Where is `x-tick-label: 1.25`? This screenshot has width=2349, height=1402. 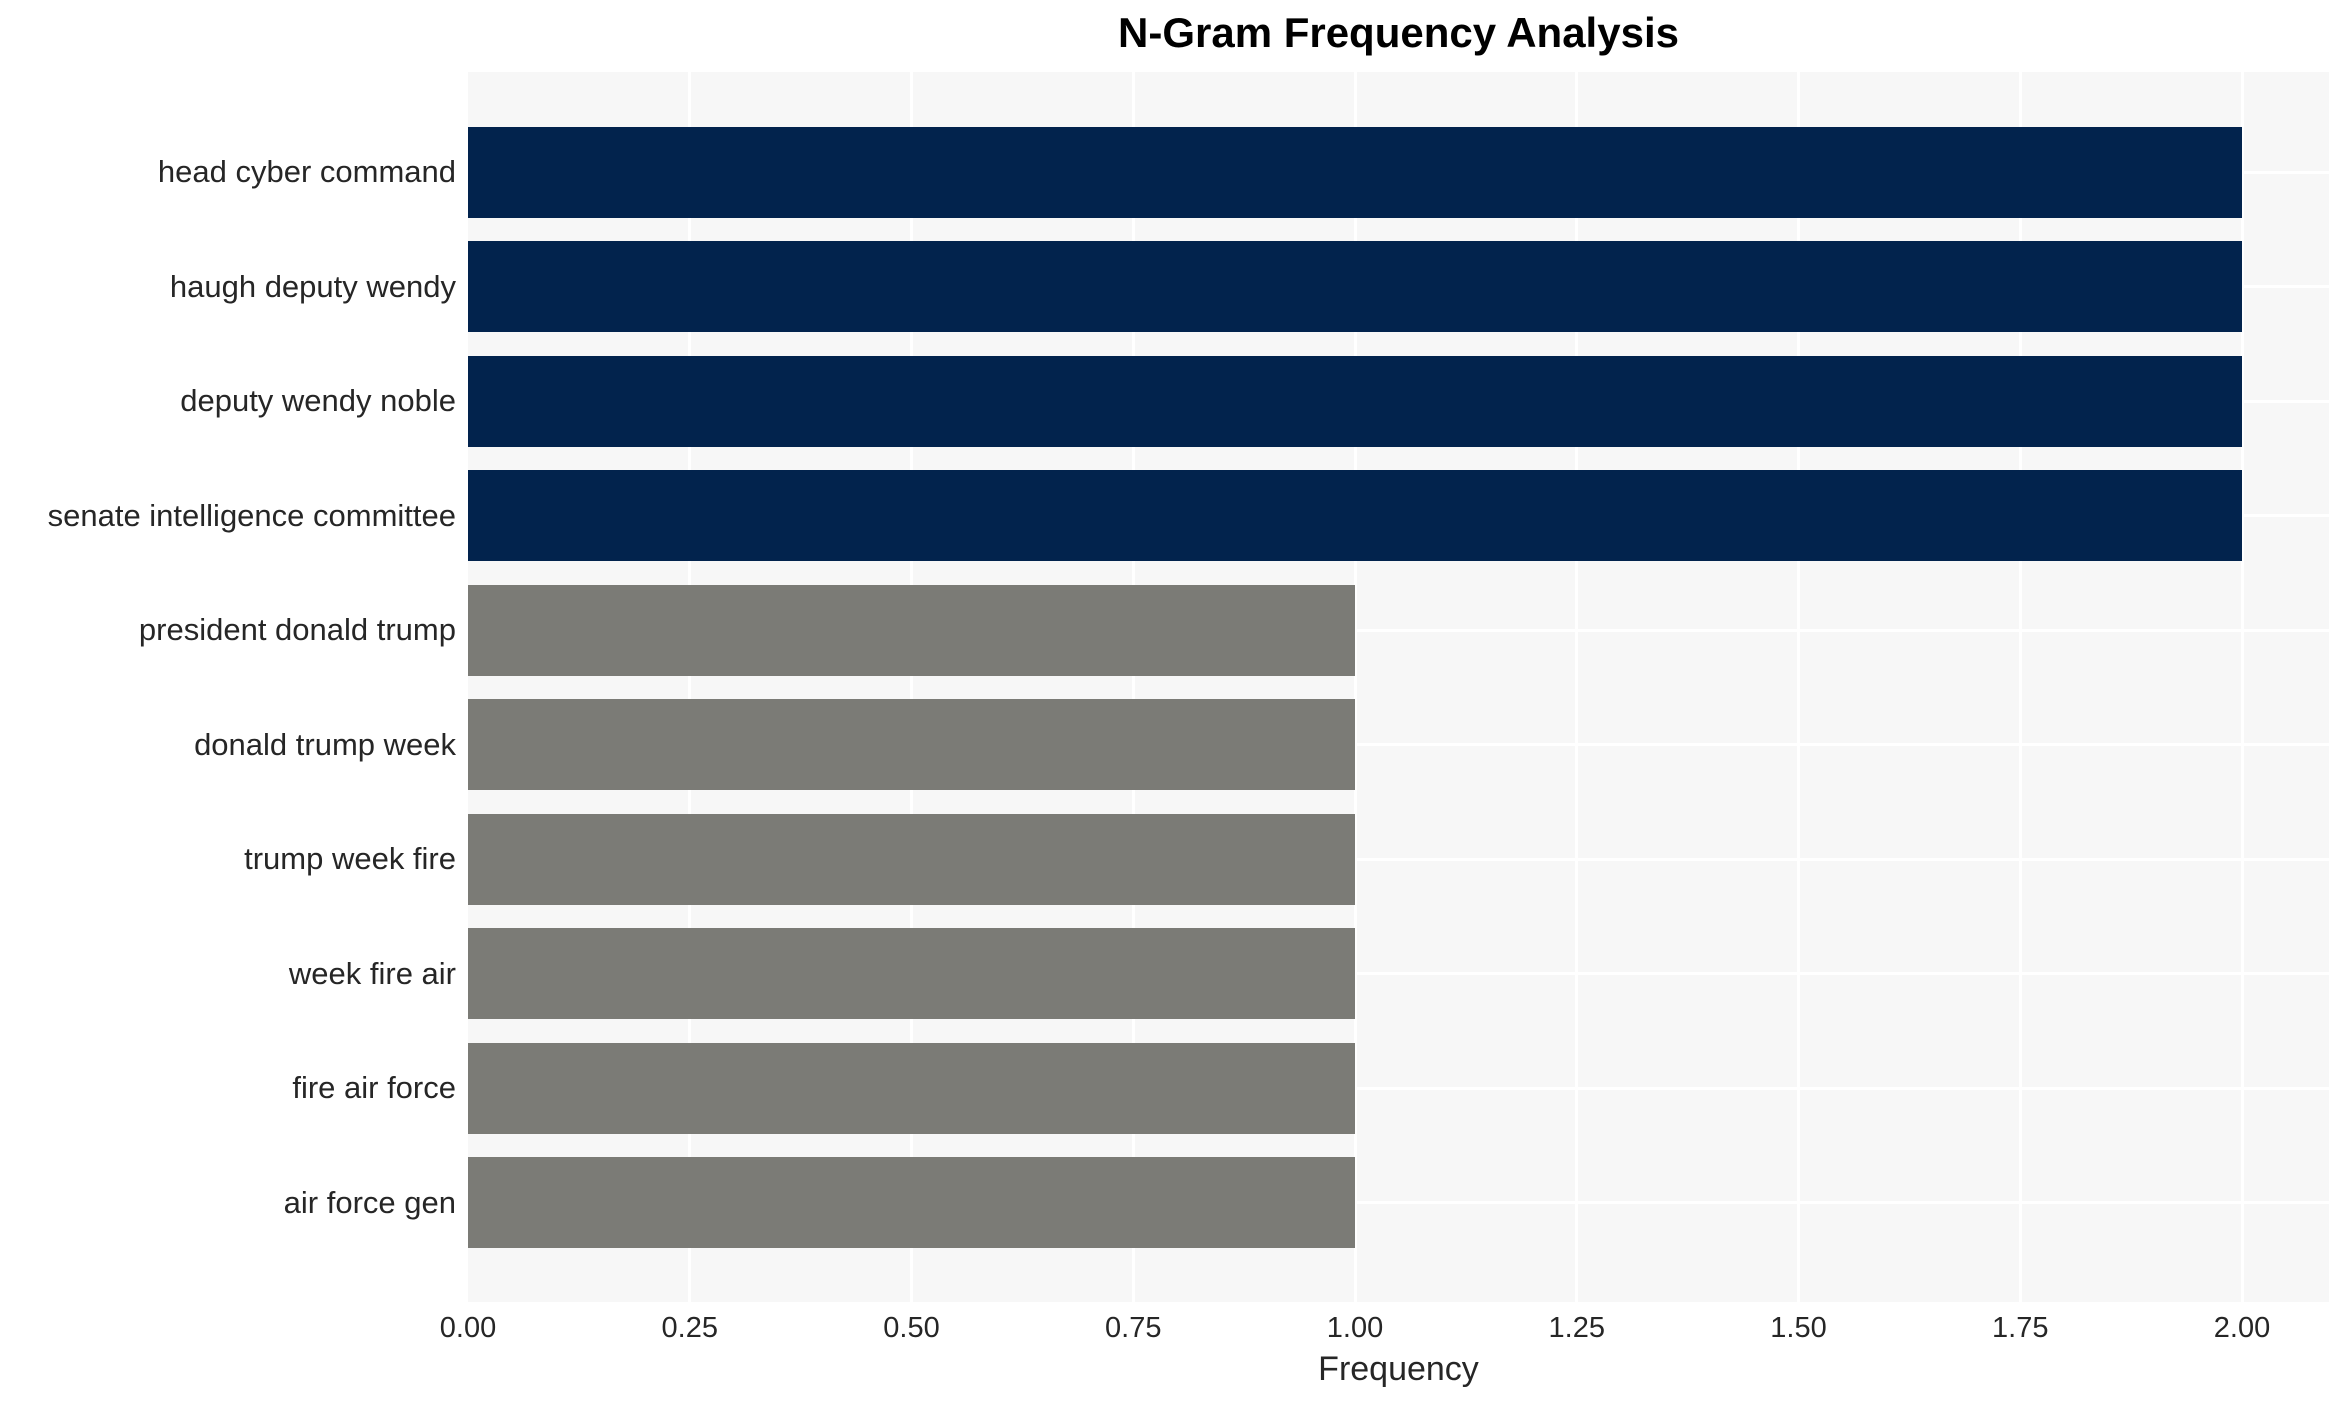 x-tick-label: 1.25 is located at coordinates (1576, 1328).